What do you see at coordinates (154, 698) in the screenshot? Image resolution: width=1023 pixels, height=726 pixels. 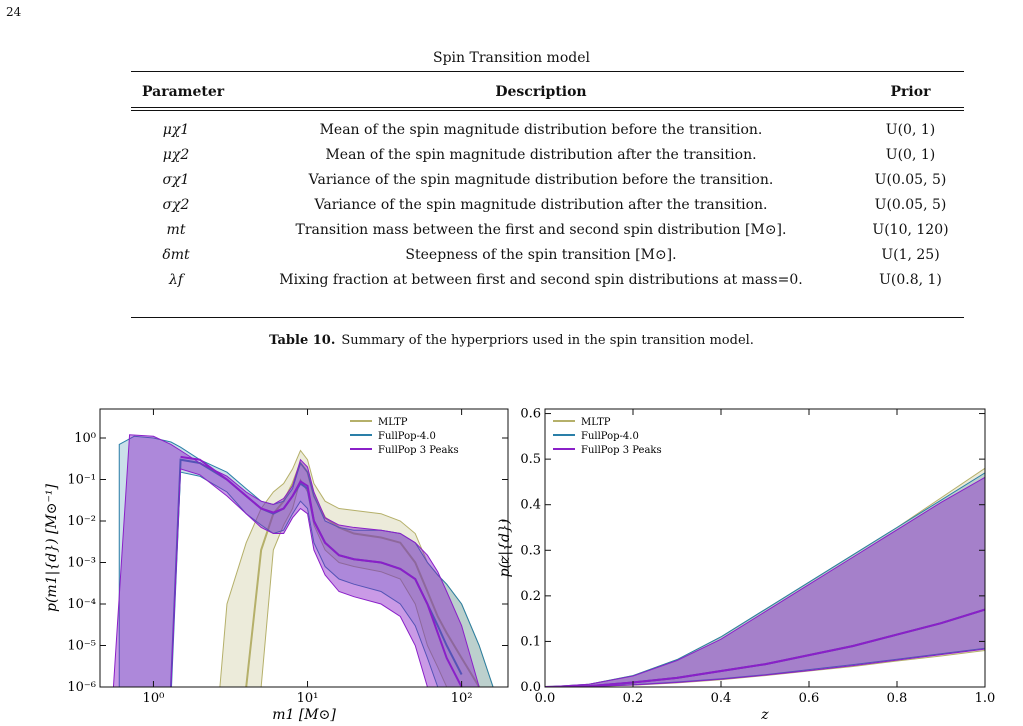 I see `x-tick-label: 10⁰` at bounding box center [154, 698].